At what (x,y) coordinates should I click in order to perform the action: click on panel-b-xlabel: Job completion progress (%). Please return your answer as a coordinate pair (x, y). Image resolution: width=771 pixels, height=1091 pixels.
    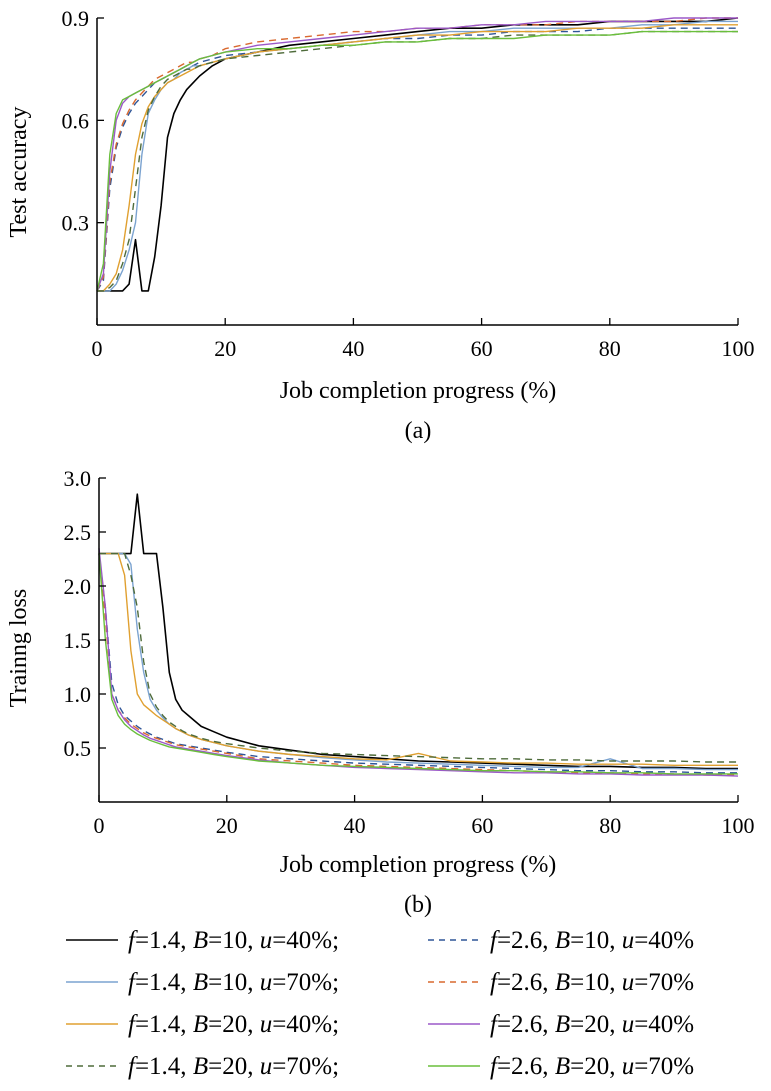
    Looking at the image, I should click on (418, 865).